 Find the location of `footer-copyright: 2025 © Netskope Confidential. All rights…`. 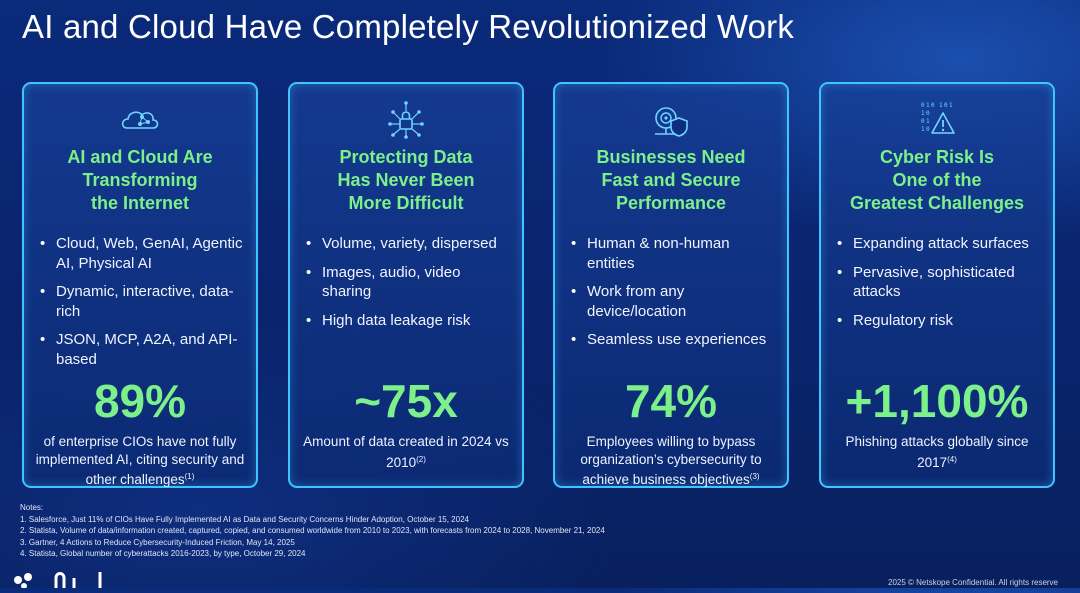

footer-copyright: 2025 © Netskope Confidential. All rights… is located at coordinates (973, 582).